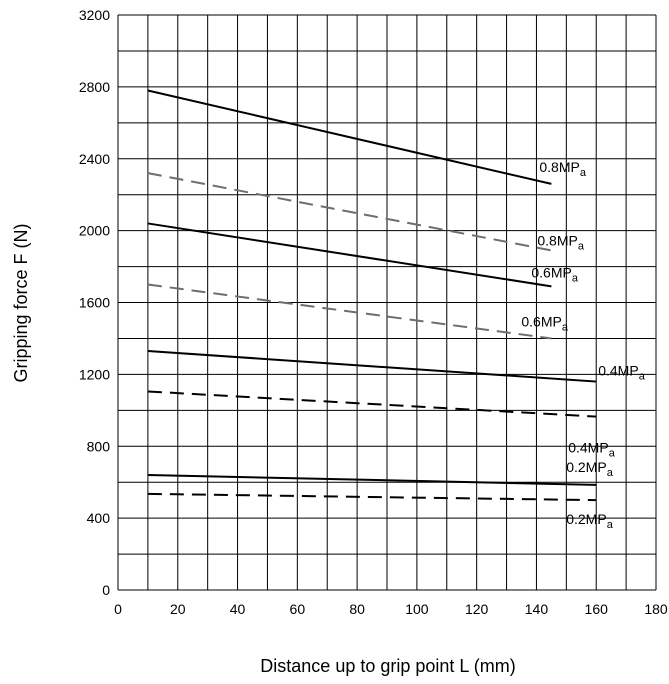 This screenshot has width=669, height=684. Describe the element at coordinates (21, 302) in the screenshot. I see `y-axis-title: Gripping force F (N)` at that location.